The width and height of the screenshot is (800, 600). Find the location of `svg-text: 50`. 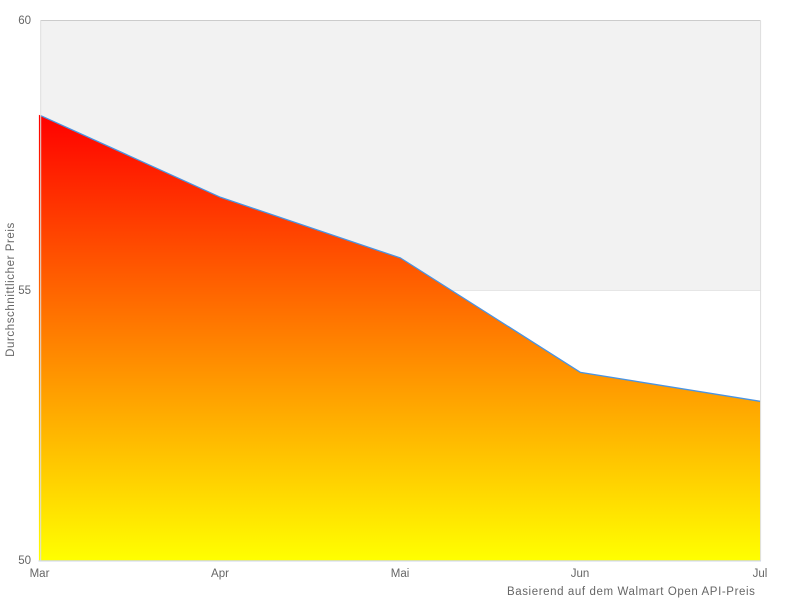

svg-text: 50 is located at coordinates (24, 561).